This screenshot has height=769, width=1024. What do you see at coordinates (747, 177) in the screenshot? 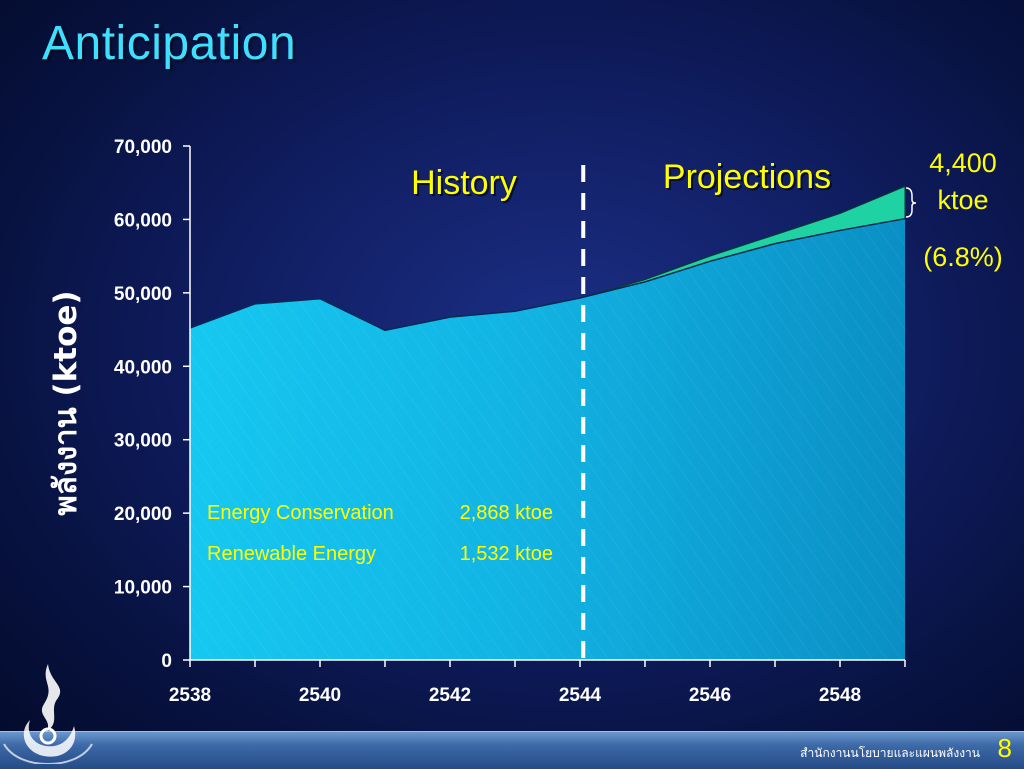
I see `projections-label: Projections` at bounding box center [747, 177].